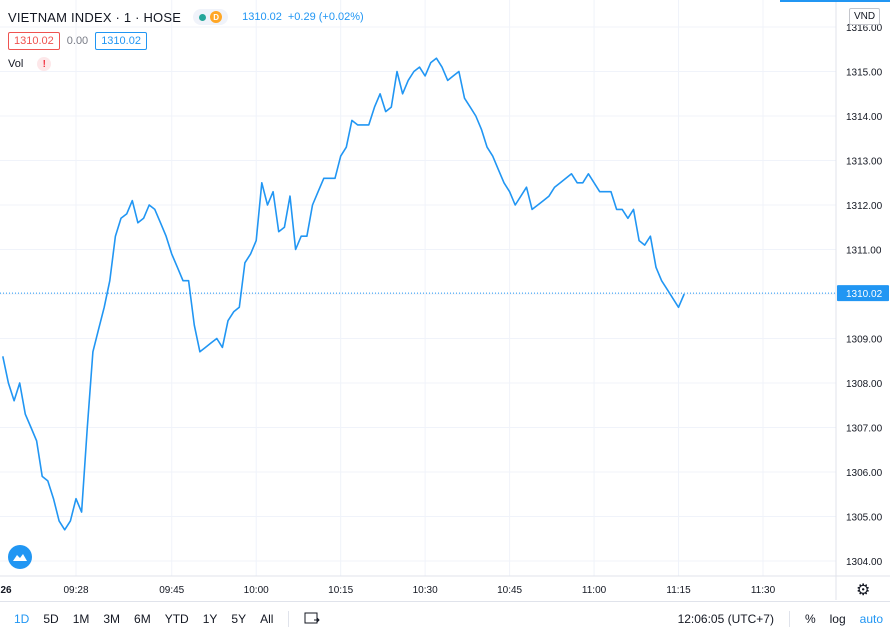  Describe the element at coordinates (864, 73) in the screenshot. I see `y-tick-label: 1315.00` at that location.